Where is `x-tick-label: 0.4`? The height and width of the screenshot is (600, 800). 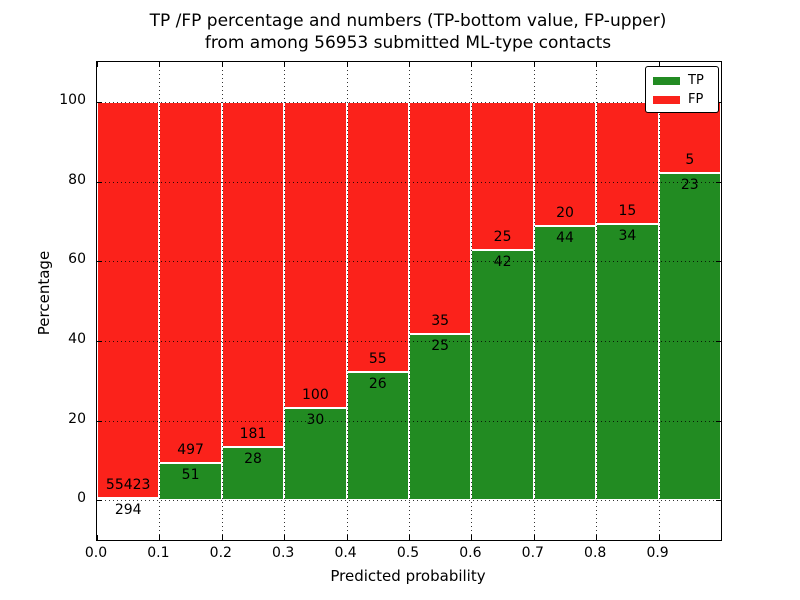 x-tick-label: 0.4 is located at coordinates (345, 553).